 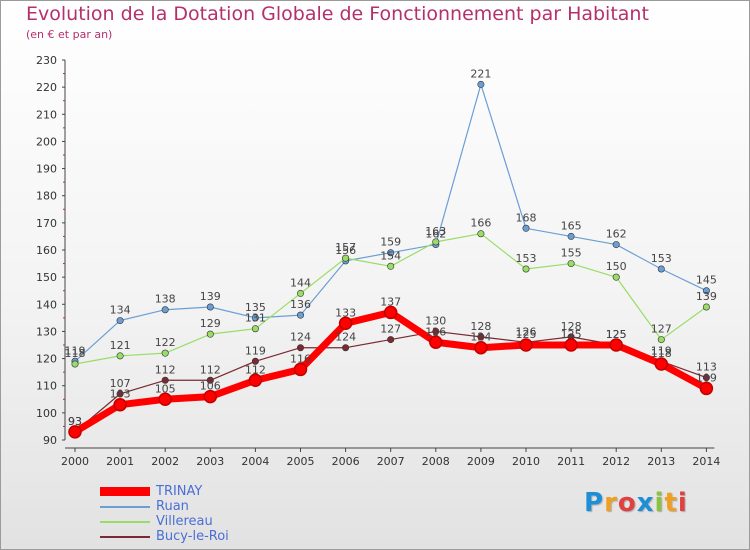 I want to click on proxiti-logo: Proxiti, so click(x=636, y=503).